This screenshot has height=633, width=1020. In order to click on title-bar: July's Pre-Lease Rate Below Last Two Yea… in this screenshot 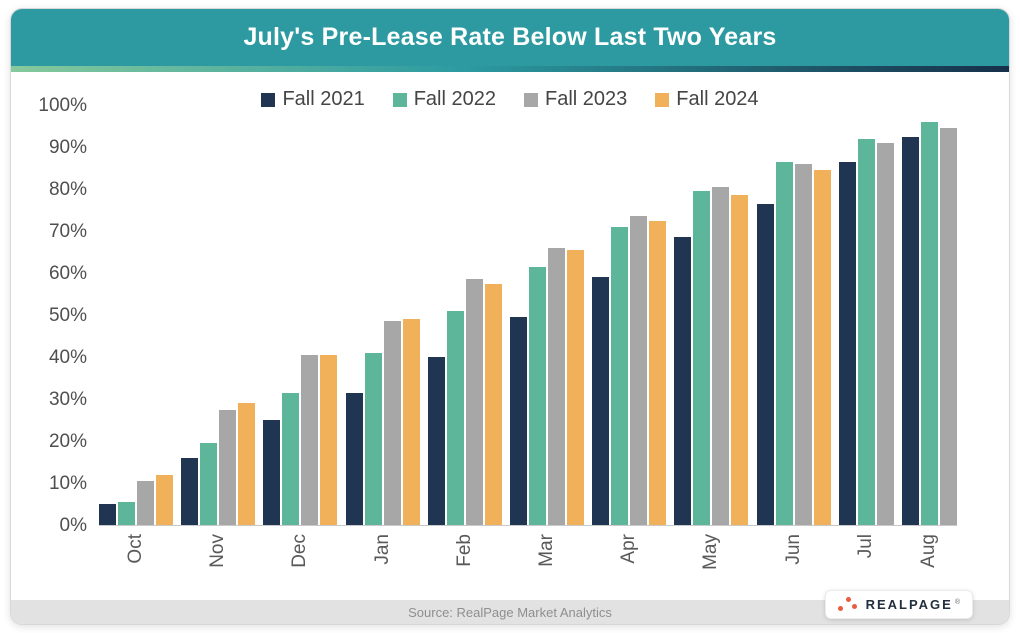, I will do `click(510, 37)`.